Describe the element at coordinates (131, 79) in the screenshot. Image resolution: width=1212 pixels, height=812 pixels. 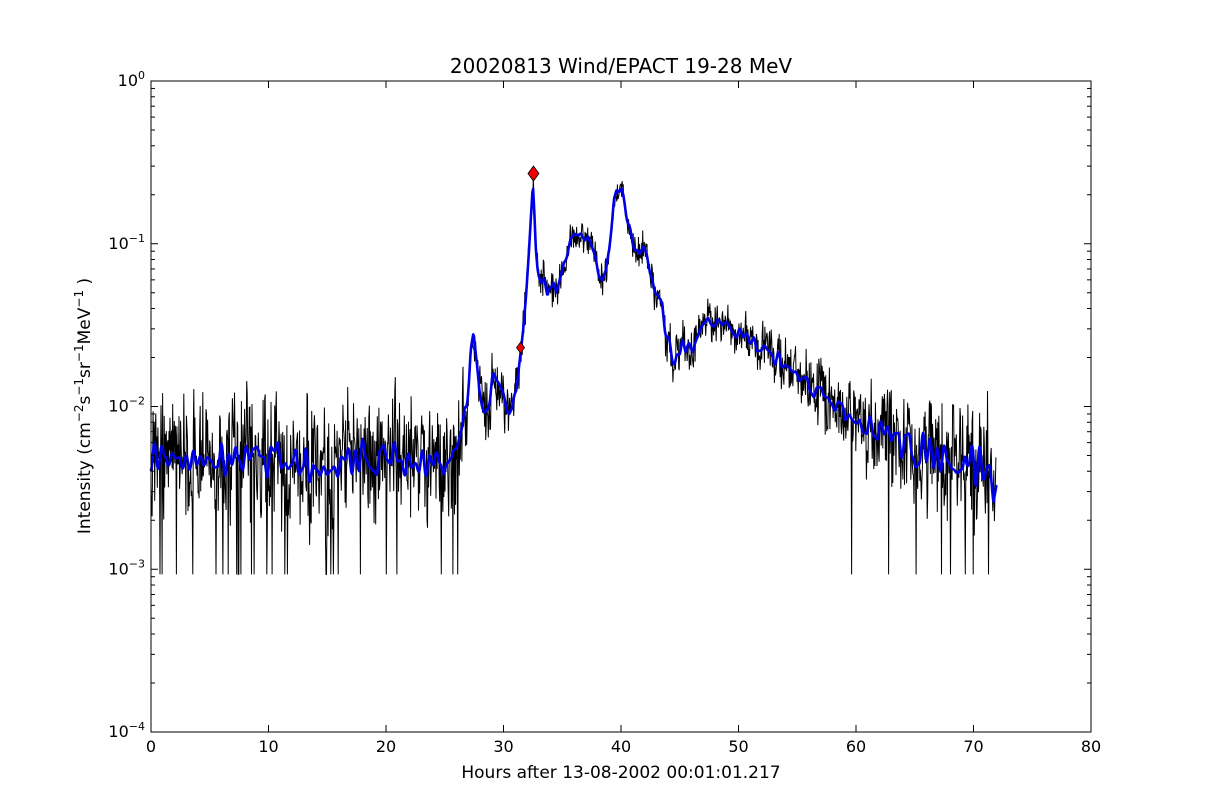
I see `y-tick-label: 10⁰` at that location.